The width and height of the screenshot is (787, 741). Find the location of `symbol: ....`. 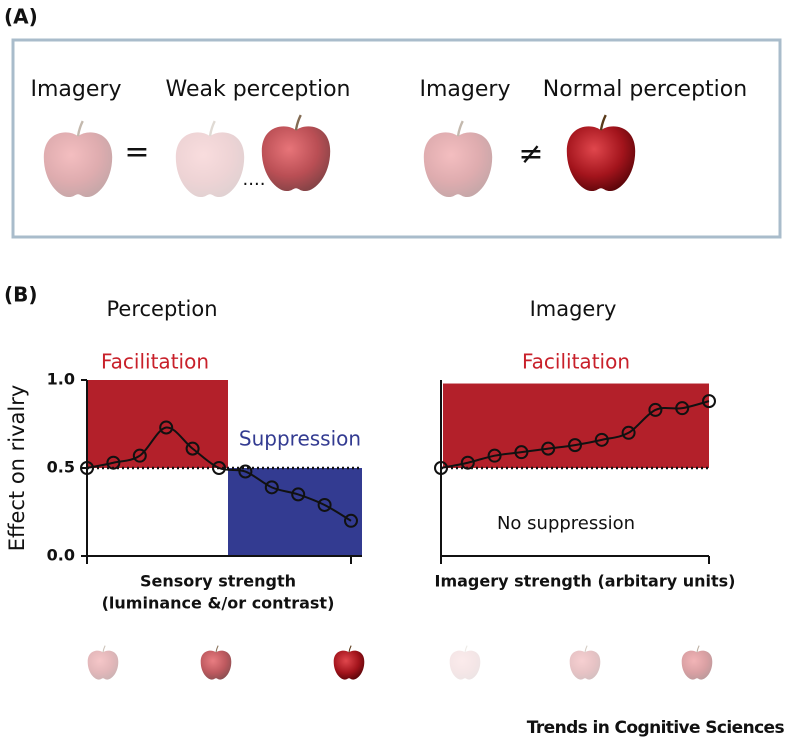

symbol: .... is located at coordinates (254, 179).